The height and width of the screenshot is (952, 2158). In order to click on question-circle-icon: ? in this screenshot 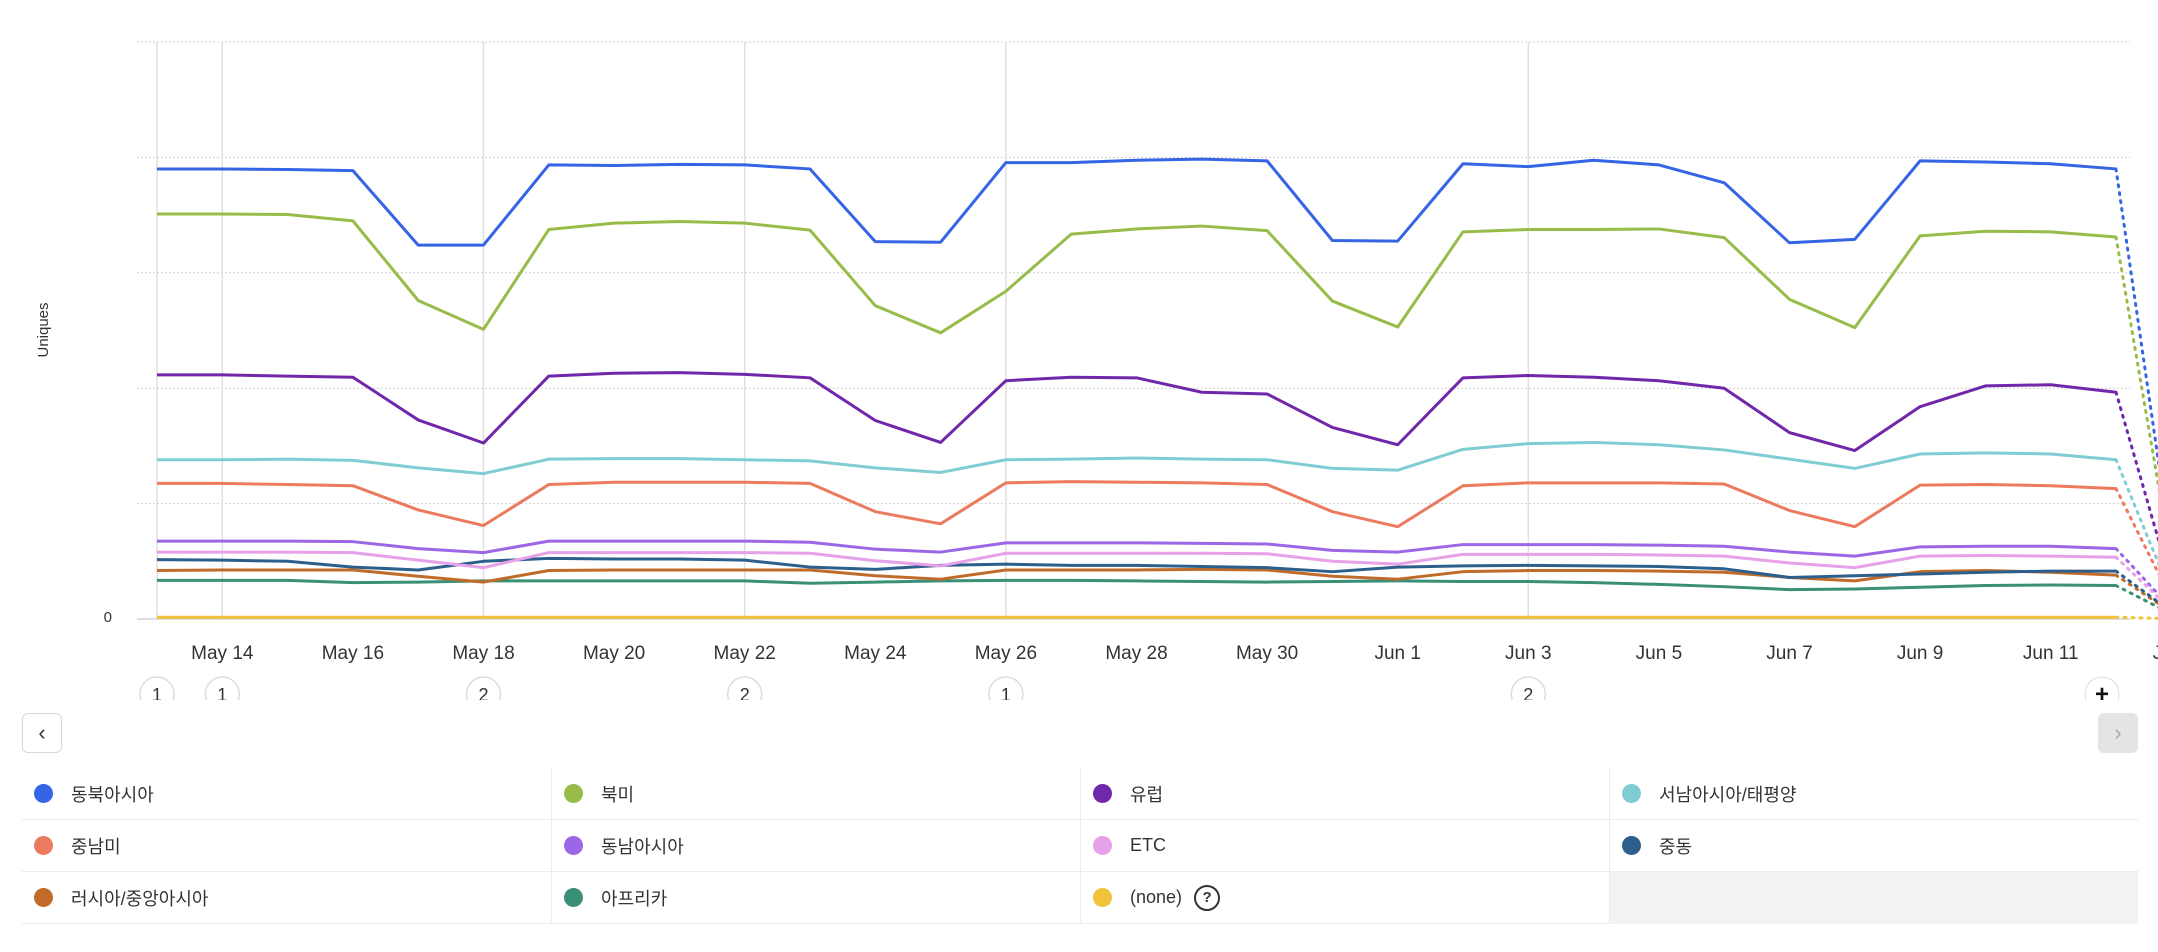, I will do `click(1207, 897)`.